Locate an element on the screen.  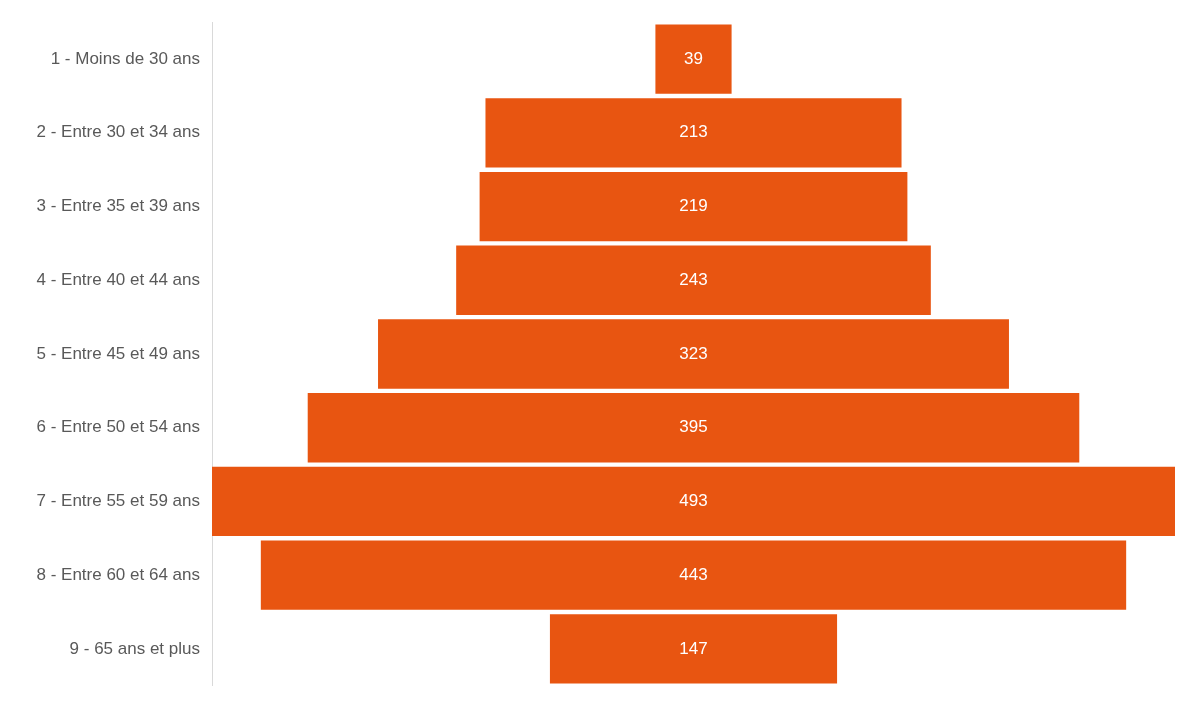
category-label: 2 - Entre 30 et 34 ans is located at coordinates (118, 132).